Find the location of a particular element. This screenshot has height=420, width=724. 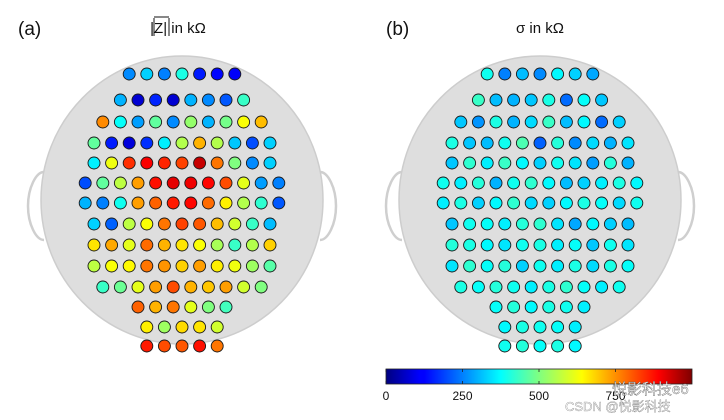

watermark-line2: CSDN @悦影科技 is located at coordinates (618, 406).